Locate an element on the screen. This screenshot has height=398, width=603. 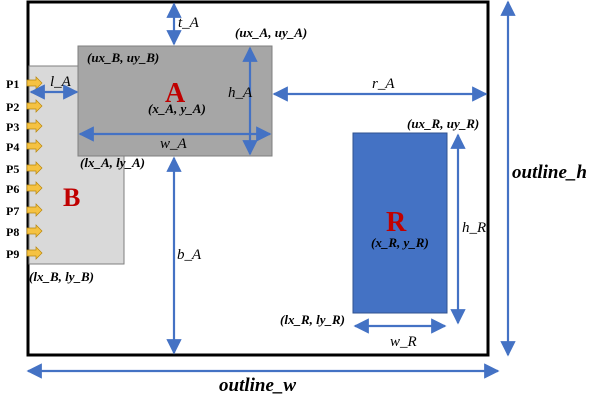
block-r is located at coordinates (400, 223).